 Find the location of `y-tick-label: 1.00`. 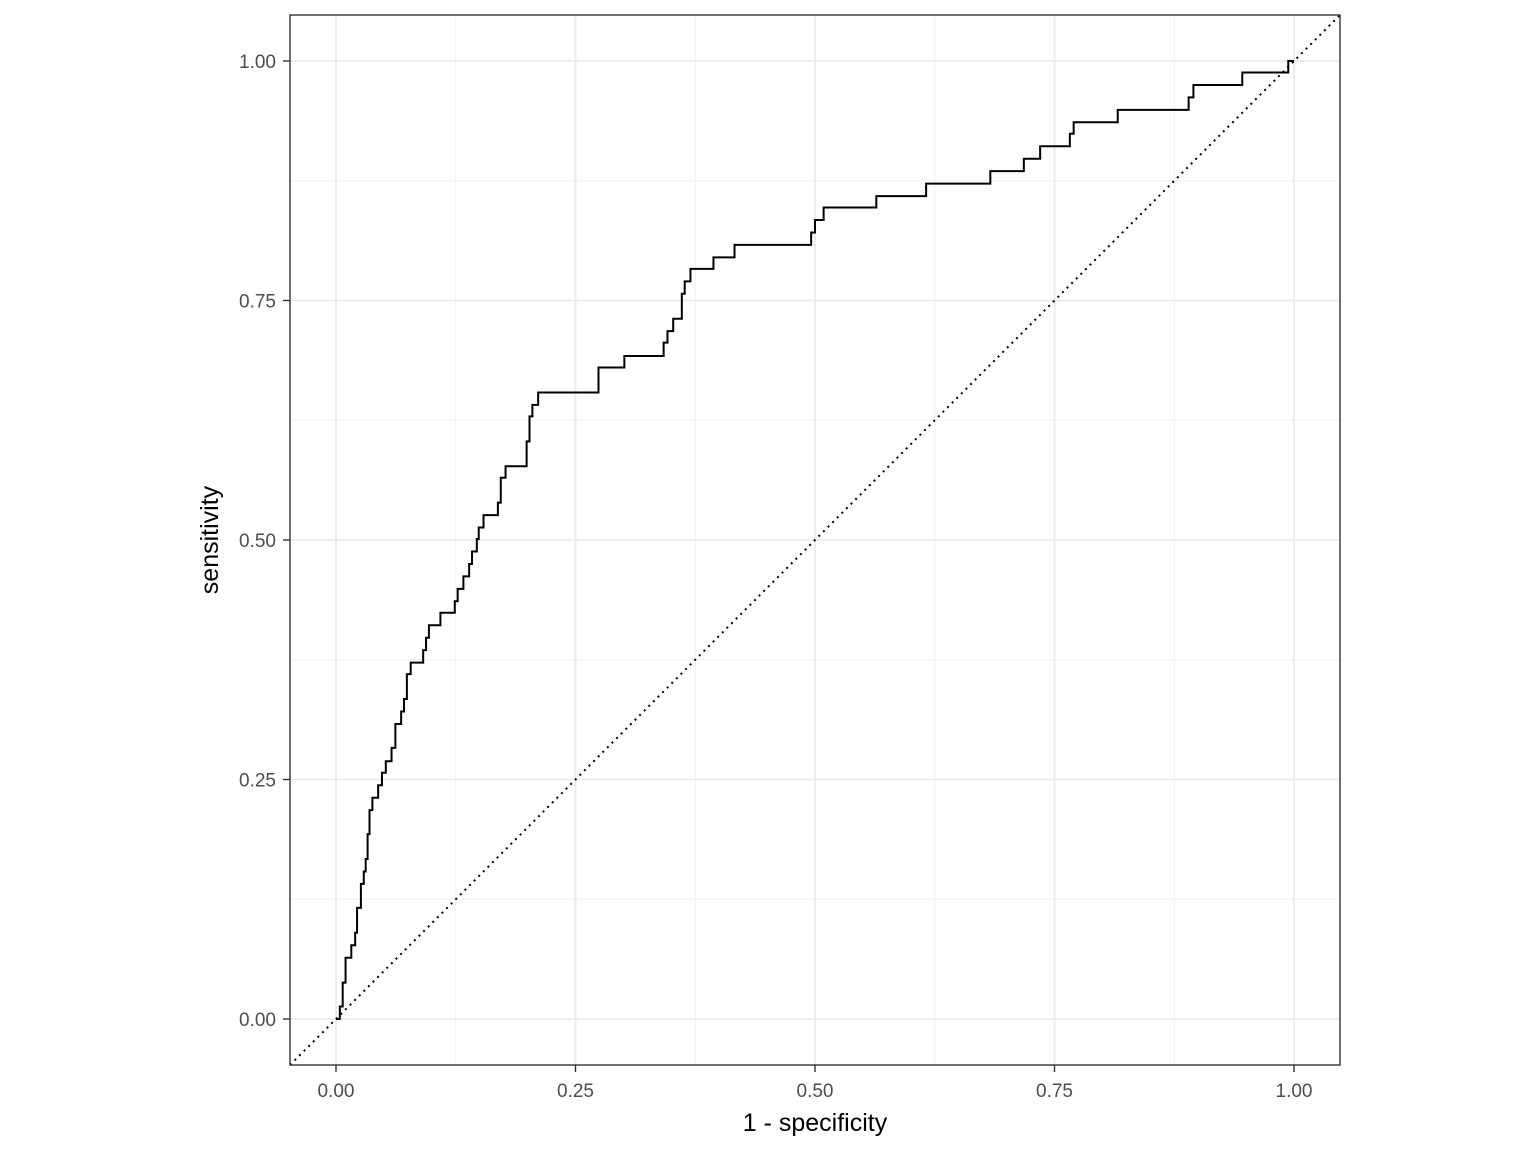

y-tick-label: 1.00 is located at coordinates (257, 62).